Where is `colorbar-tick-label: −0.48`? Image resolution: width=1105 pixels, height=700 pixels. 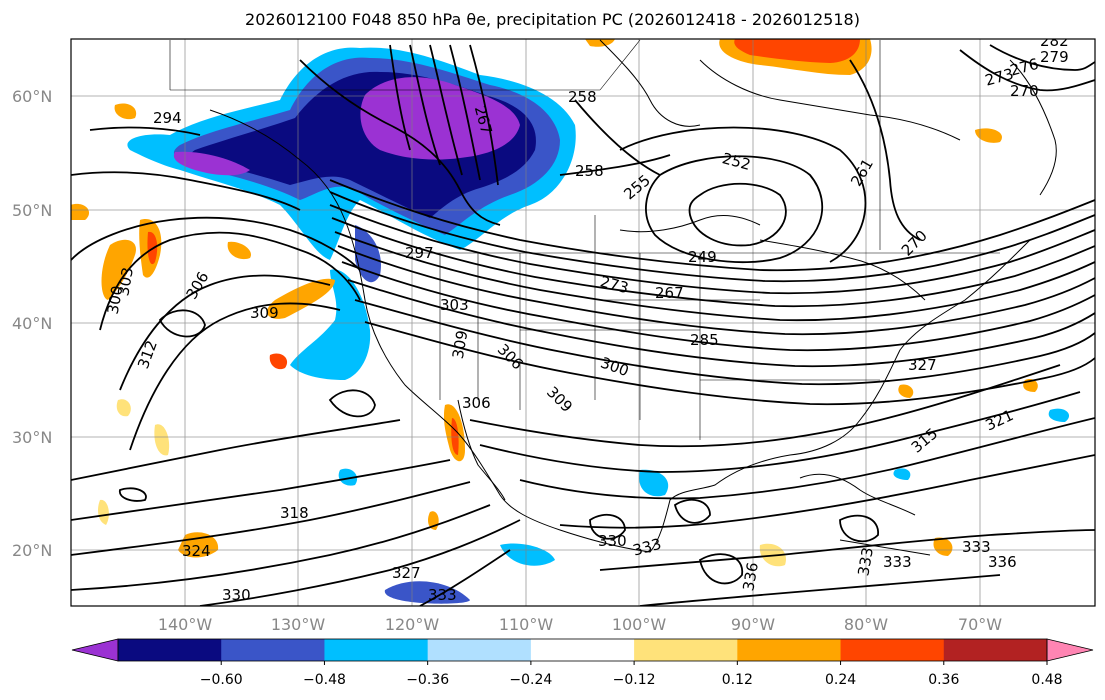 colorbar-tick-label: −0.48 is located at coordinates (324, 680).